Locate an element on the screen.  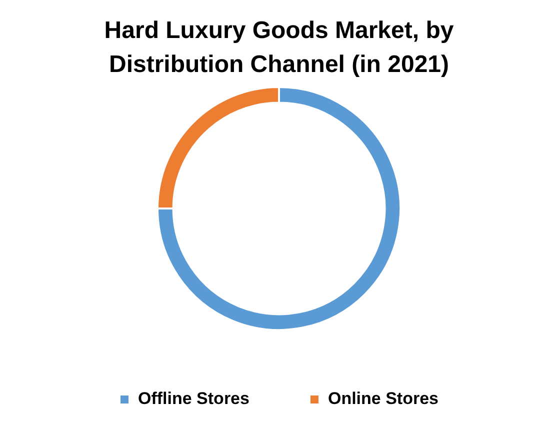
chart-title: Hard Luxury Goods Market, by Distribution Channel (in 2021) is located at coordinates (279, 48).